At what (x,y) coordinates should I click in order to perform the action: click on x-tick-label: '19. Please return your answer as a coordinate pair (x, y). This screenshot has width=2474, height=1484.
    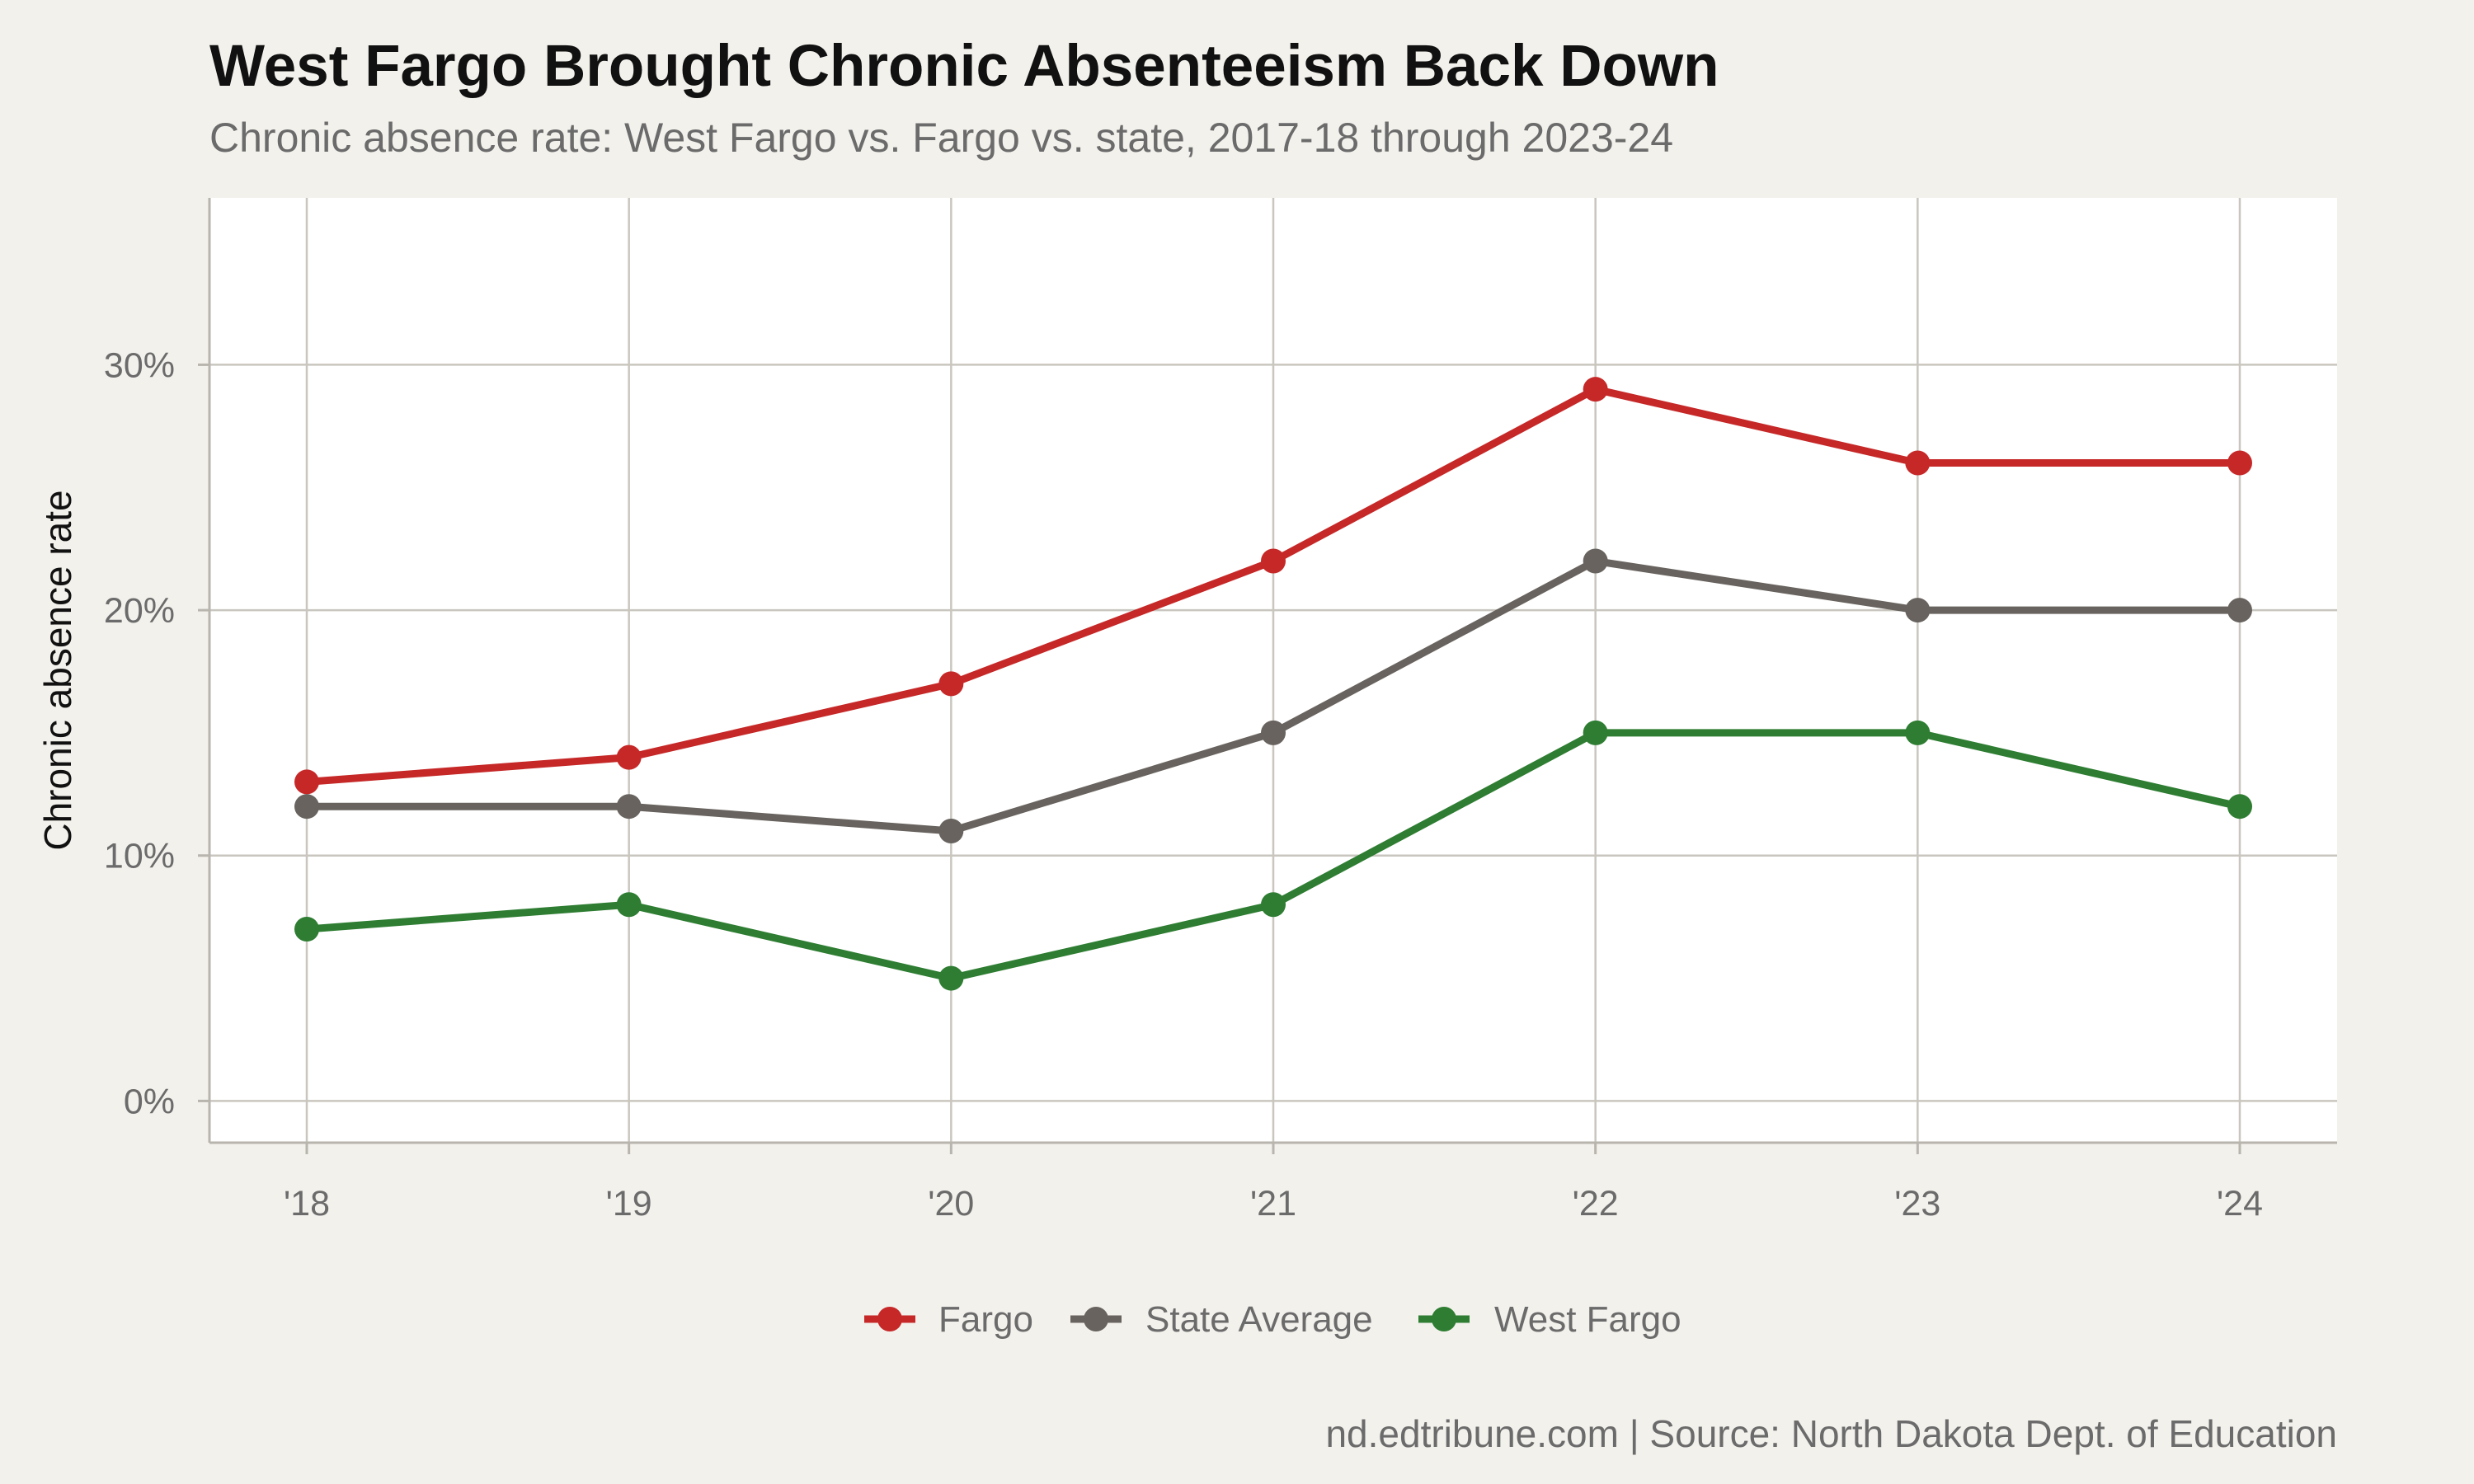
    Looking at the image, I should click on (629, 1203).